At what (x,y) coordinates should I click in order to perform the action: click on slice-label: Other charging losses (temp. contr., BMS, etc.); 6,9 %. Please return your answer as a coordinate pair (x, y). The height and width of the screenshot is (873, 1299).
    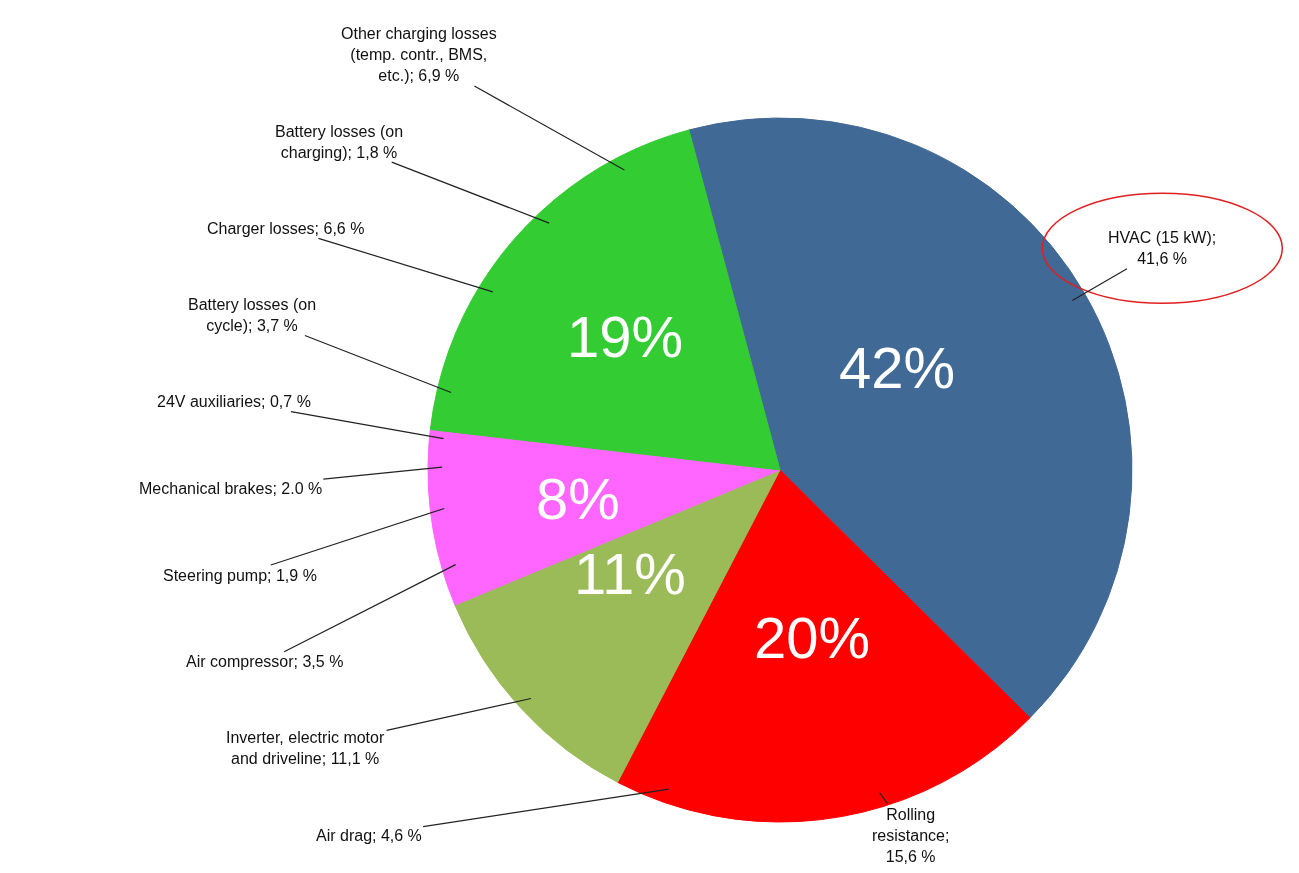
    Looking at the image, I should click on (419, 54).